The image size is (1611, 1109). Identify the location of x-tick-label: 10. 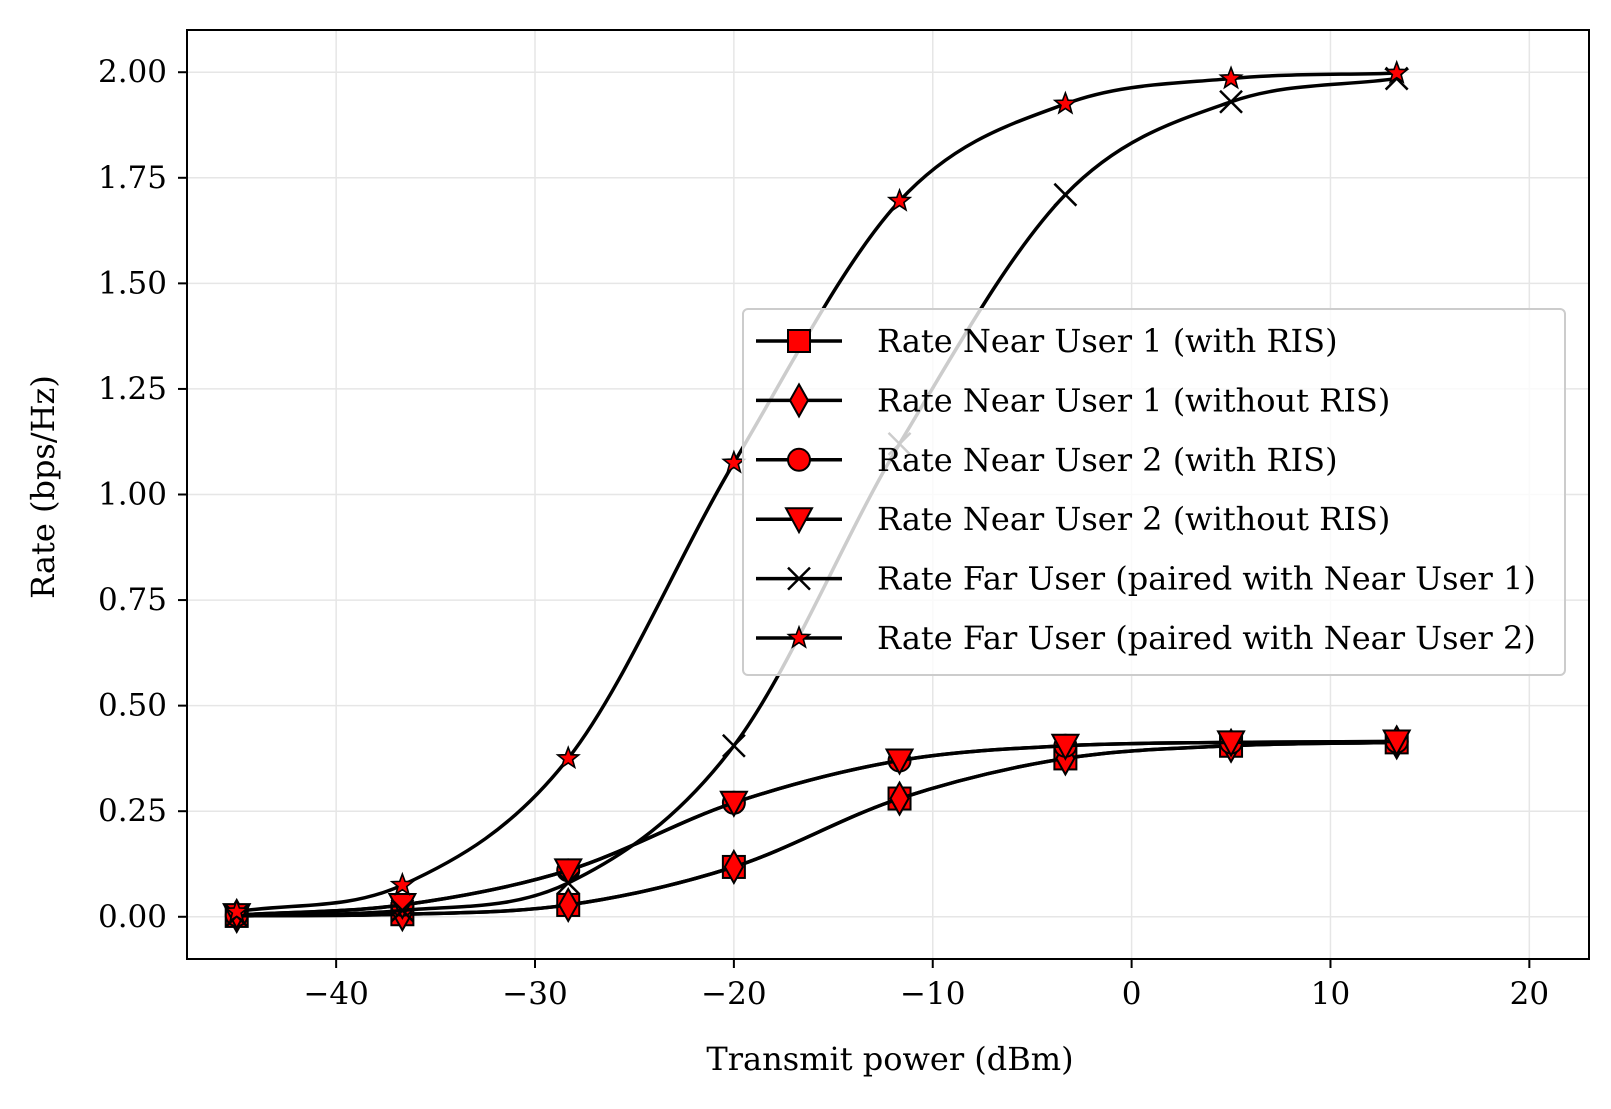
(1330, 994).